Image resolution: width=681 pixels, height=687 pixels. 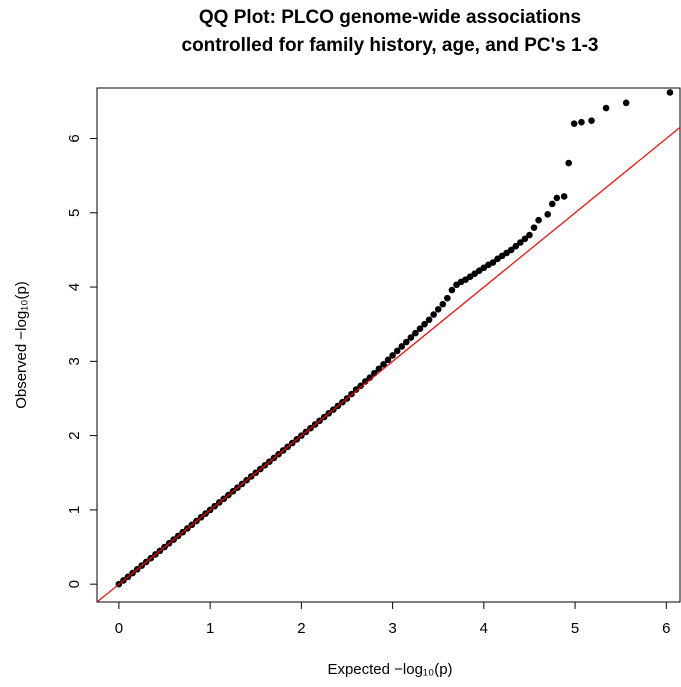 What do you see at coordinates (74, 138) in the screenshot?
I see `y-tick-label: 6` at bounding box center [74, 138].